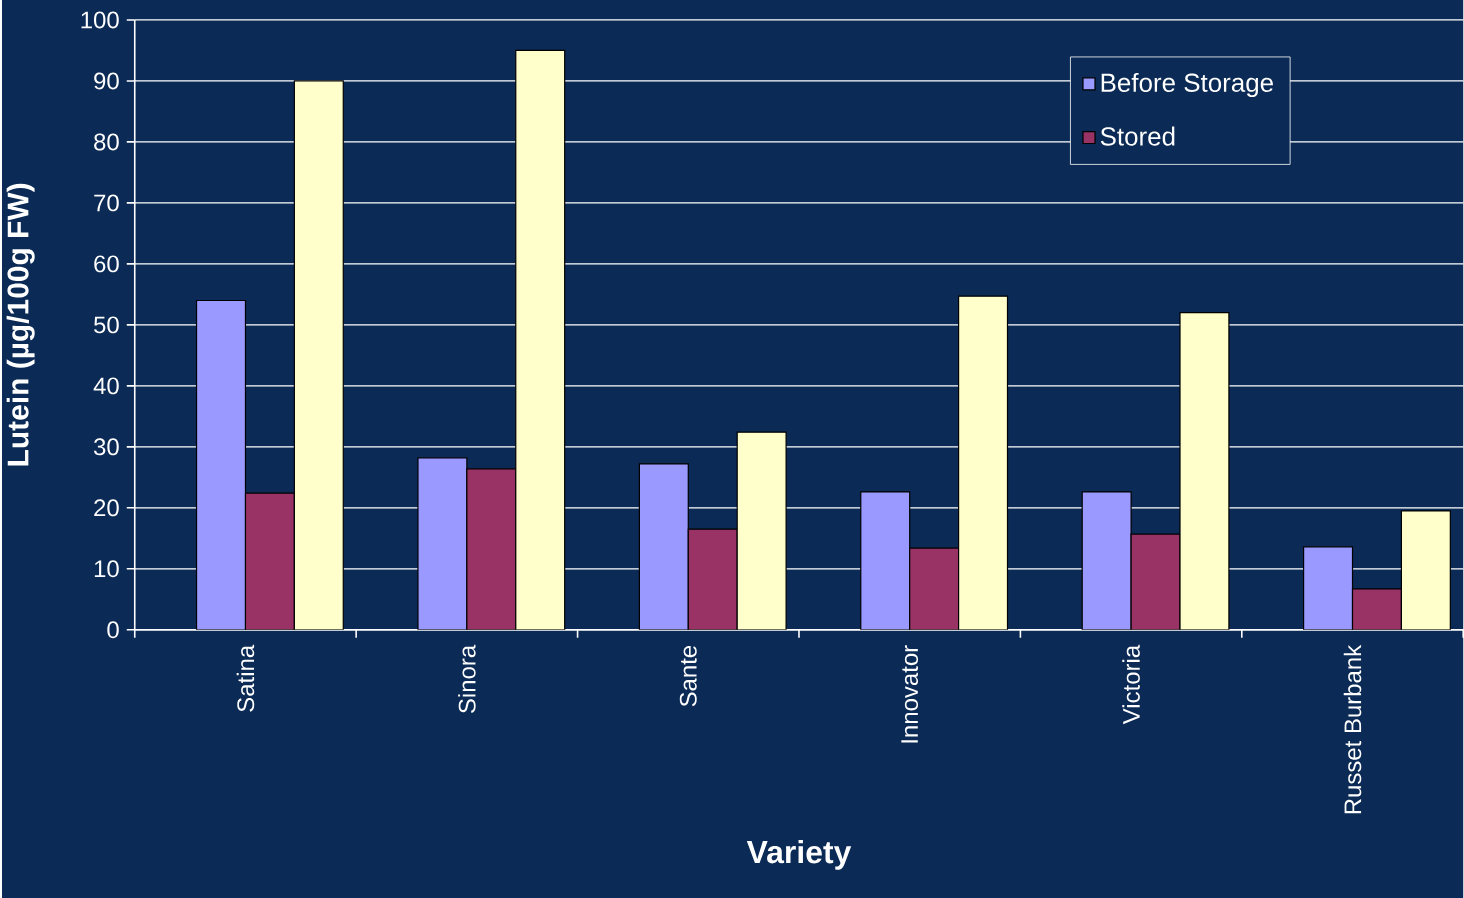 Image resolution: width=1464 pixels, height=898 pixels. I want to click on y-tick-label: 90, so click(106, 81).